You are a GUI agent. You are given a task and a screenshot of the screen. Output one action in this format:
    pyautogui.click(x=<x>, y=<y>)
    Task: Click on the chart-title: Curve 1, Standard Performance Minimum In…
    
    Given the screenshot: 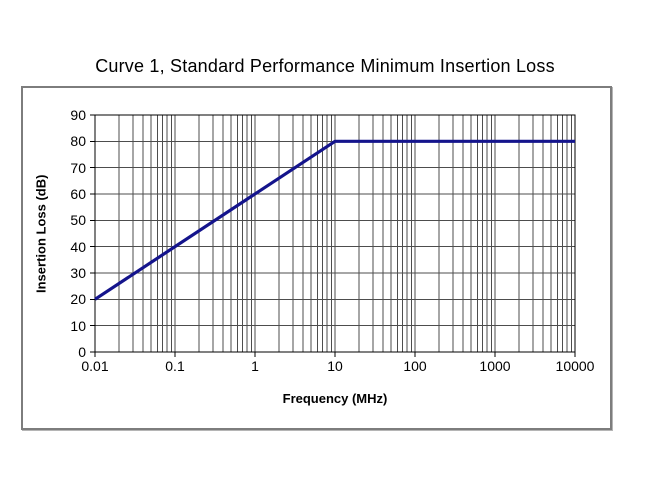 What is the action you would take?
    pyautogui.click(x=325, y=66)
    